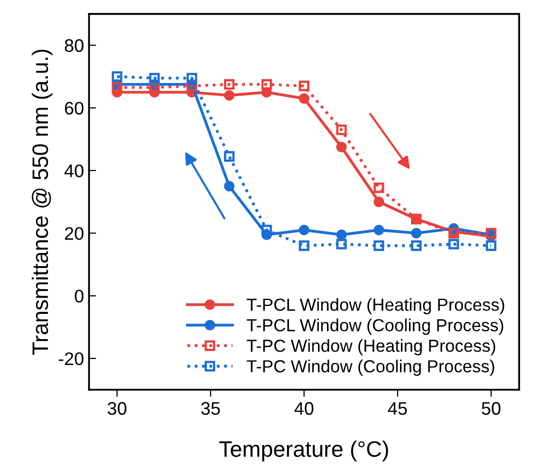 The width and height of the screenshot is (533, 464). What do you see at coordinates (71, 359) in the screenshot?
I see `y-tick-label: -20` at bounding box center [71, 359].